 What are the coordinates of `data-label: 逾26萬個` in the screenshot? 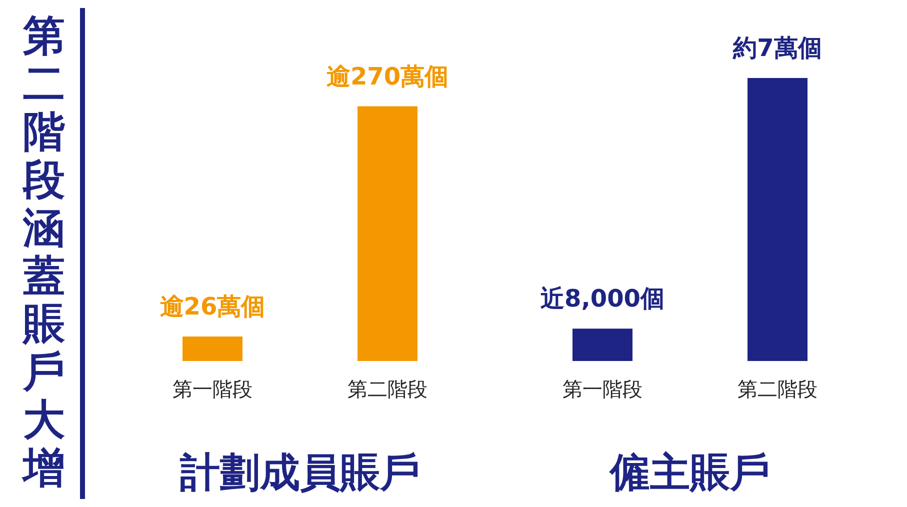 It's located at (213, 306).